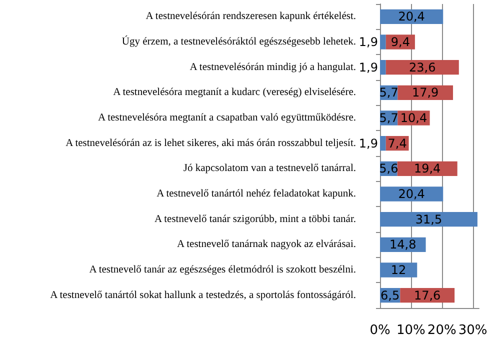  Describe the element at coordinates (203, 295) in the screenshot. I see `y-tick-label: A testnevelő tanártól sokat hallunk a testedzés, a sportolás fontosságáról.` at that location.